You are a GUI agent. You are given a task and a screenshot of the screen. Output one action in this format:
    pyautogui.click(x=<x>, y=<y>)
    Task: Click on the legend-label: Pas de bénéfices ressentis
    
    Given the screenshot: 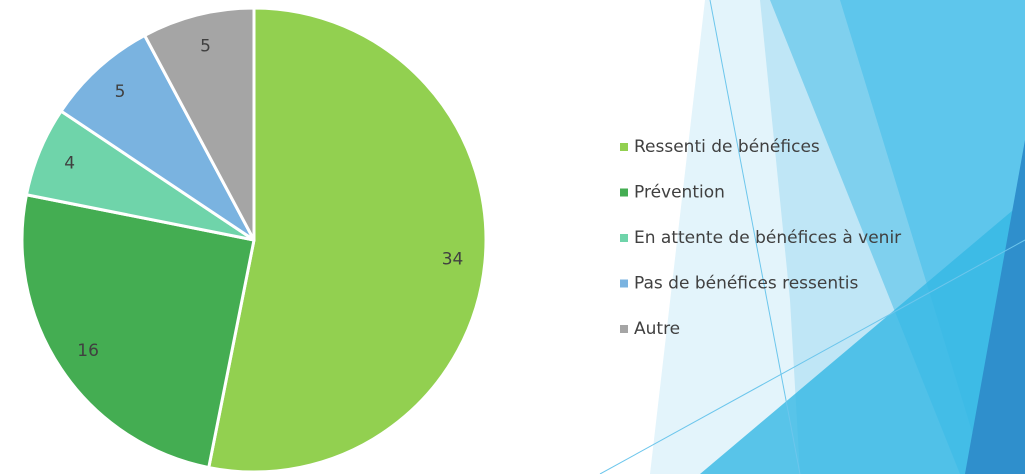 What is the action you would take?
    pyautogui.click(x=746, y=284)
    